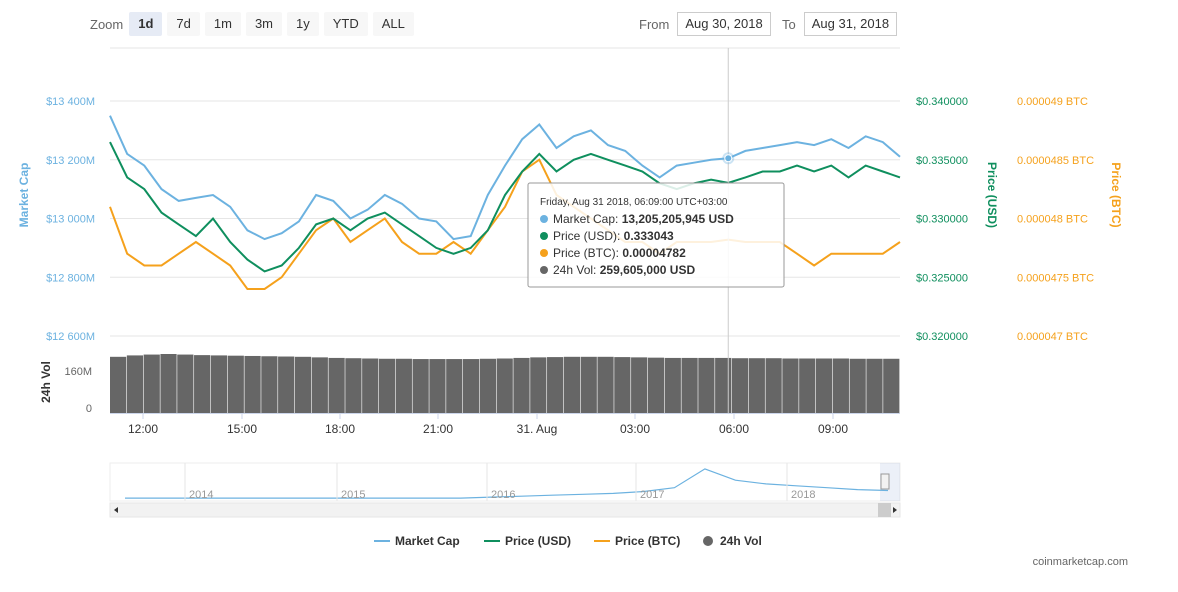  I want to click on price-btc-tick-label: 0.0000485 BTC, so click(1055, 161).